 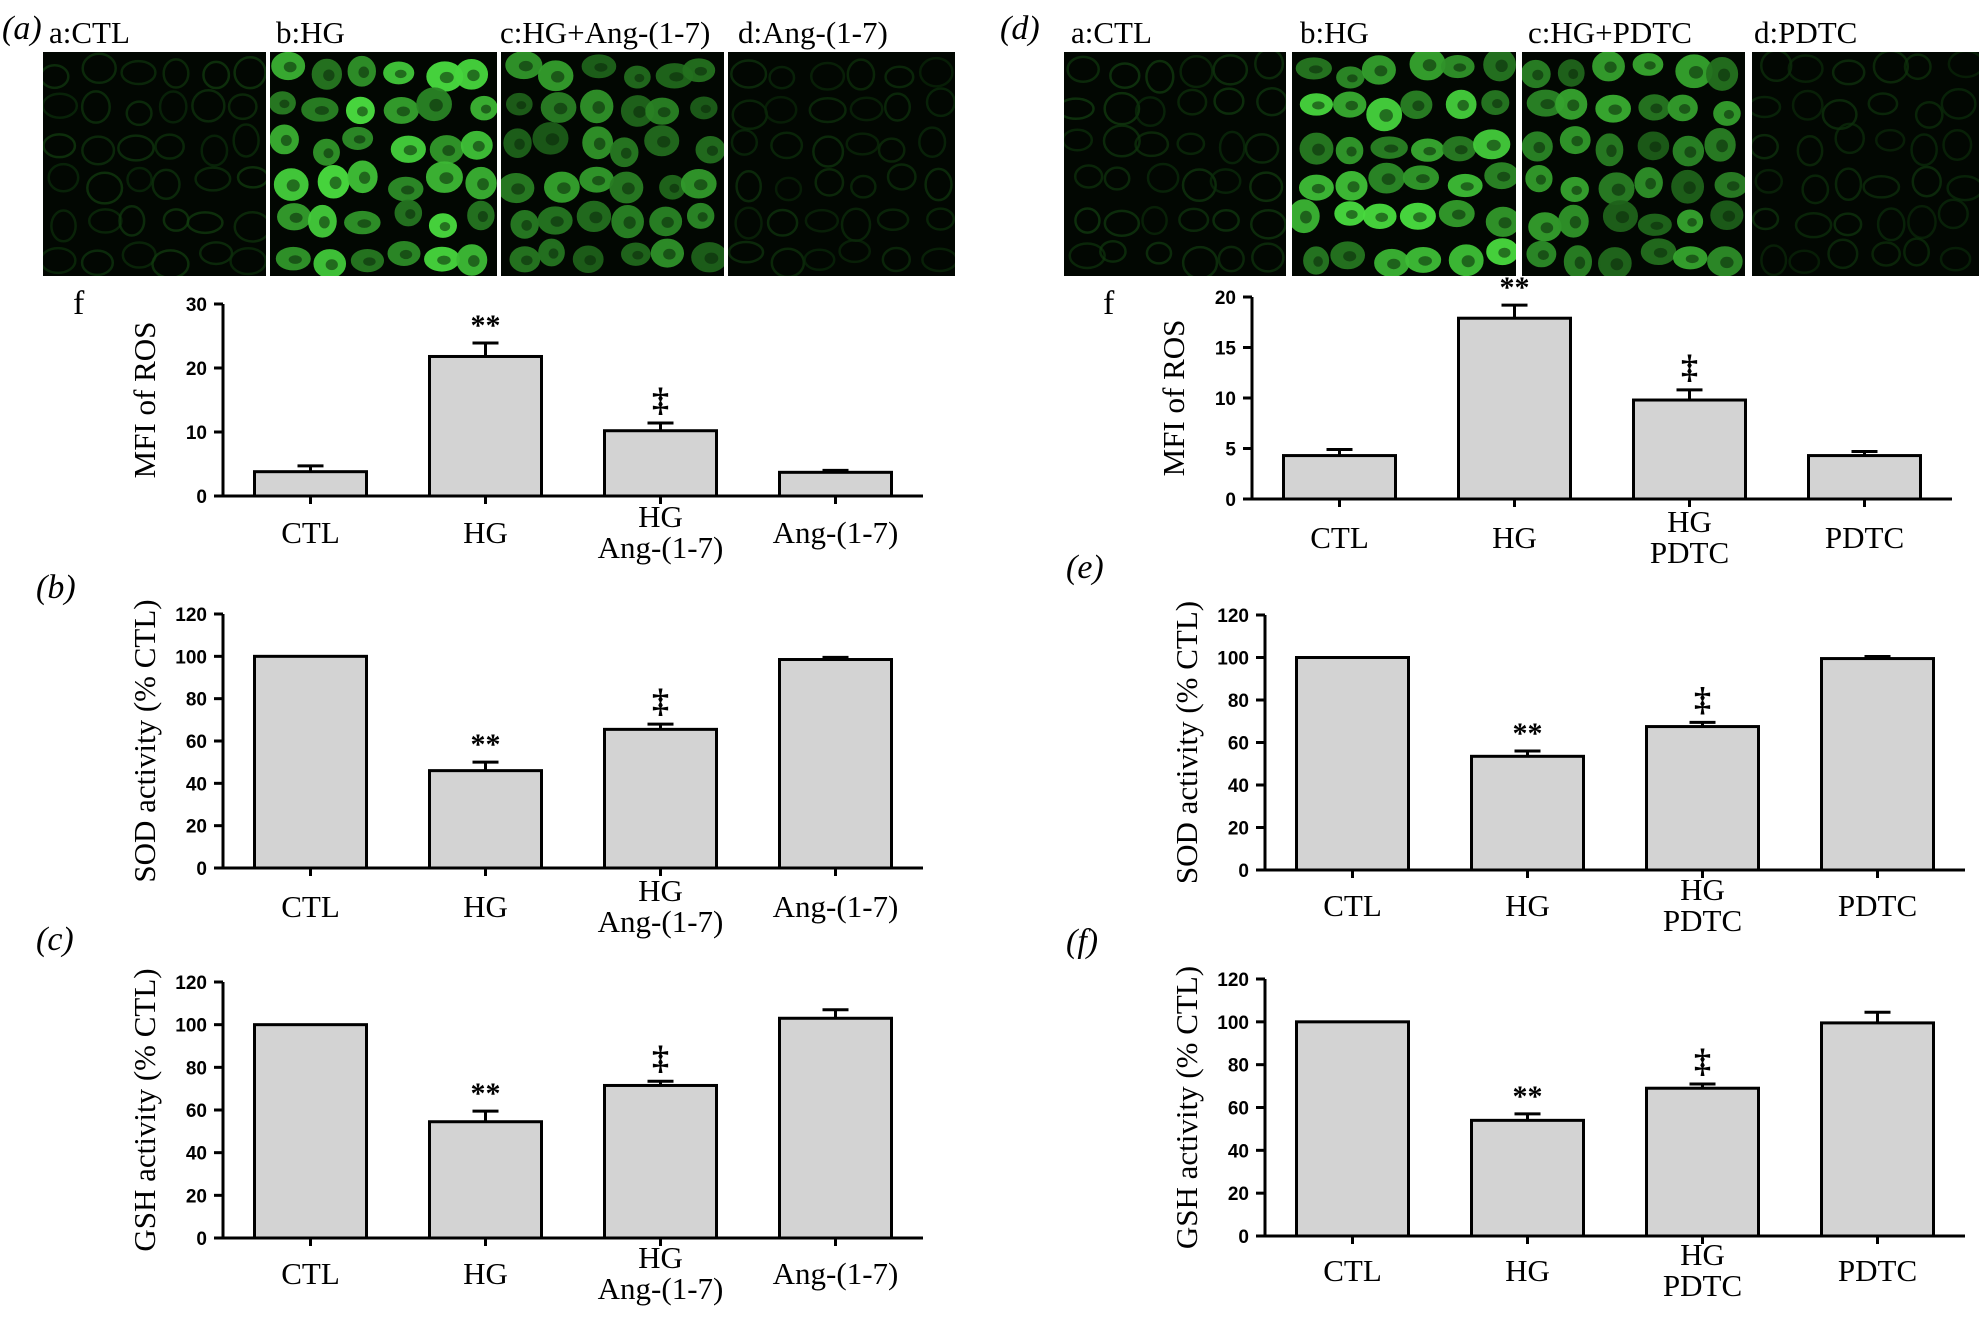 What do you see at coordinates (1082, 941) in the screenshot?
I see `panel-label-f: (f)` at bounding box center [1082, 941].